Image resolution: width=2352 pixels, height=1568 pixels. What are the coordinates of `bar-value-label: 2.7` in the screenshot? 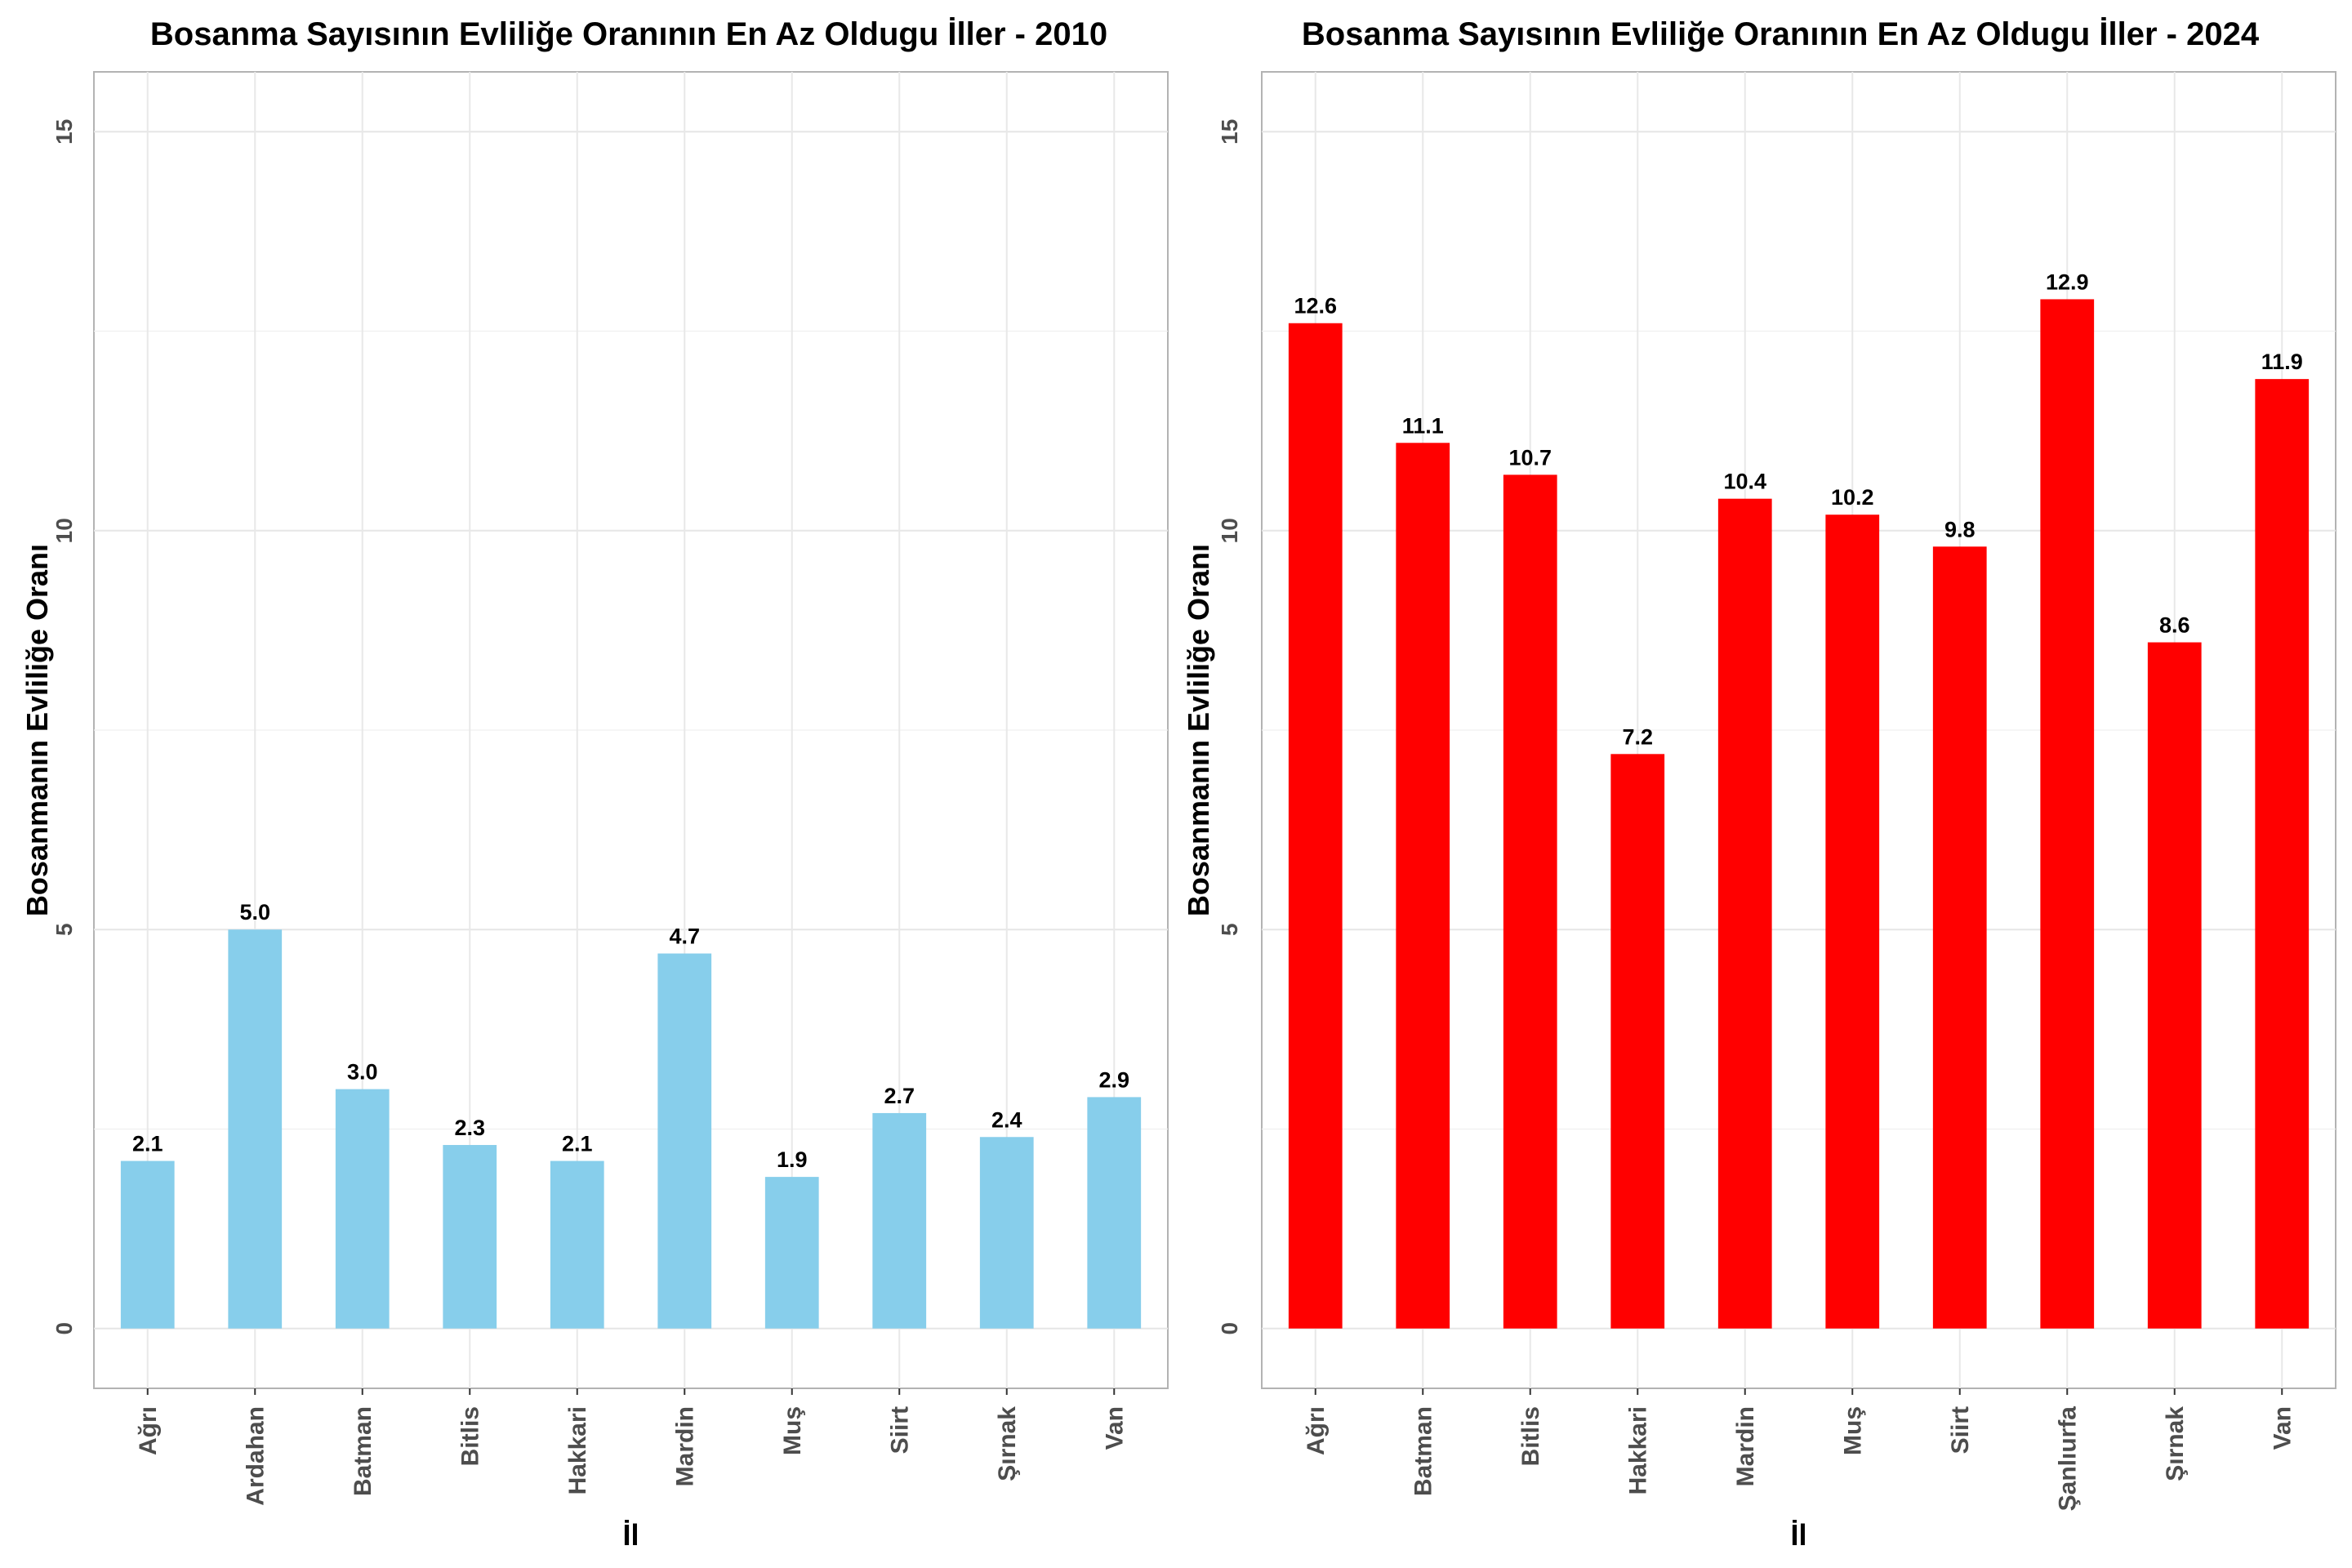 It's located at (900, 1096).